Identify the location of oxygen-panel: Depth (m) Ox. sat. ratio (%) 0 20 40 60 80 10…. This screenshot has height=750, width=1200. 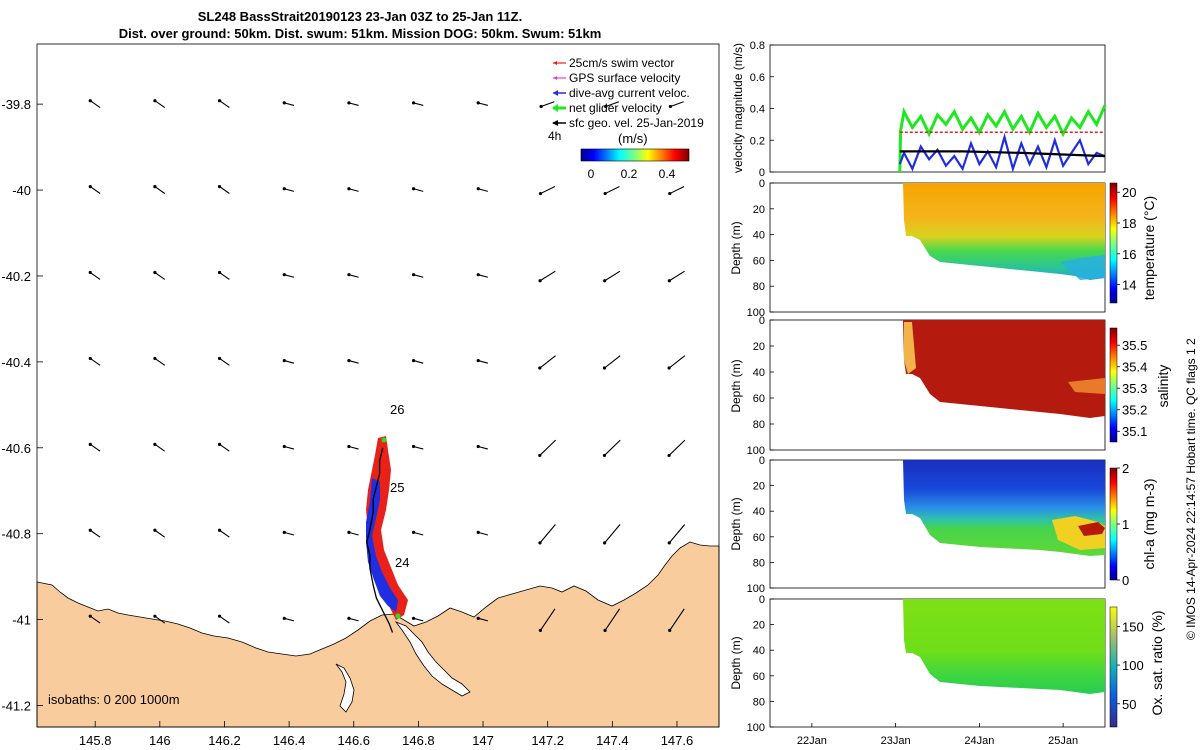
(947, 670).